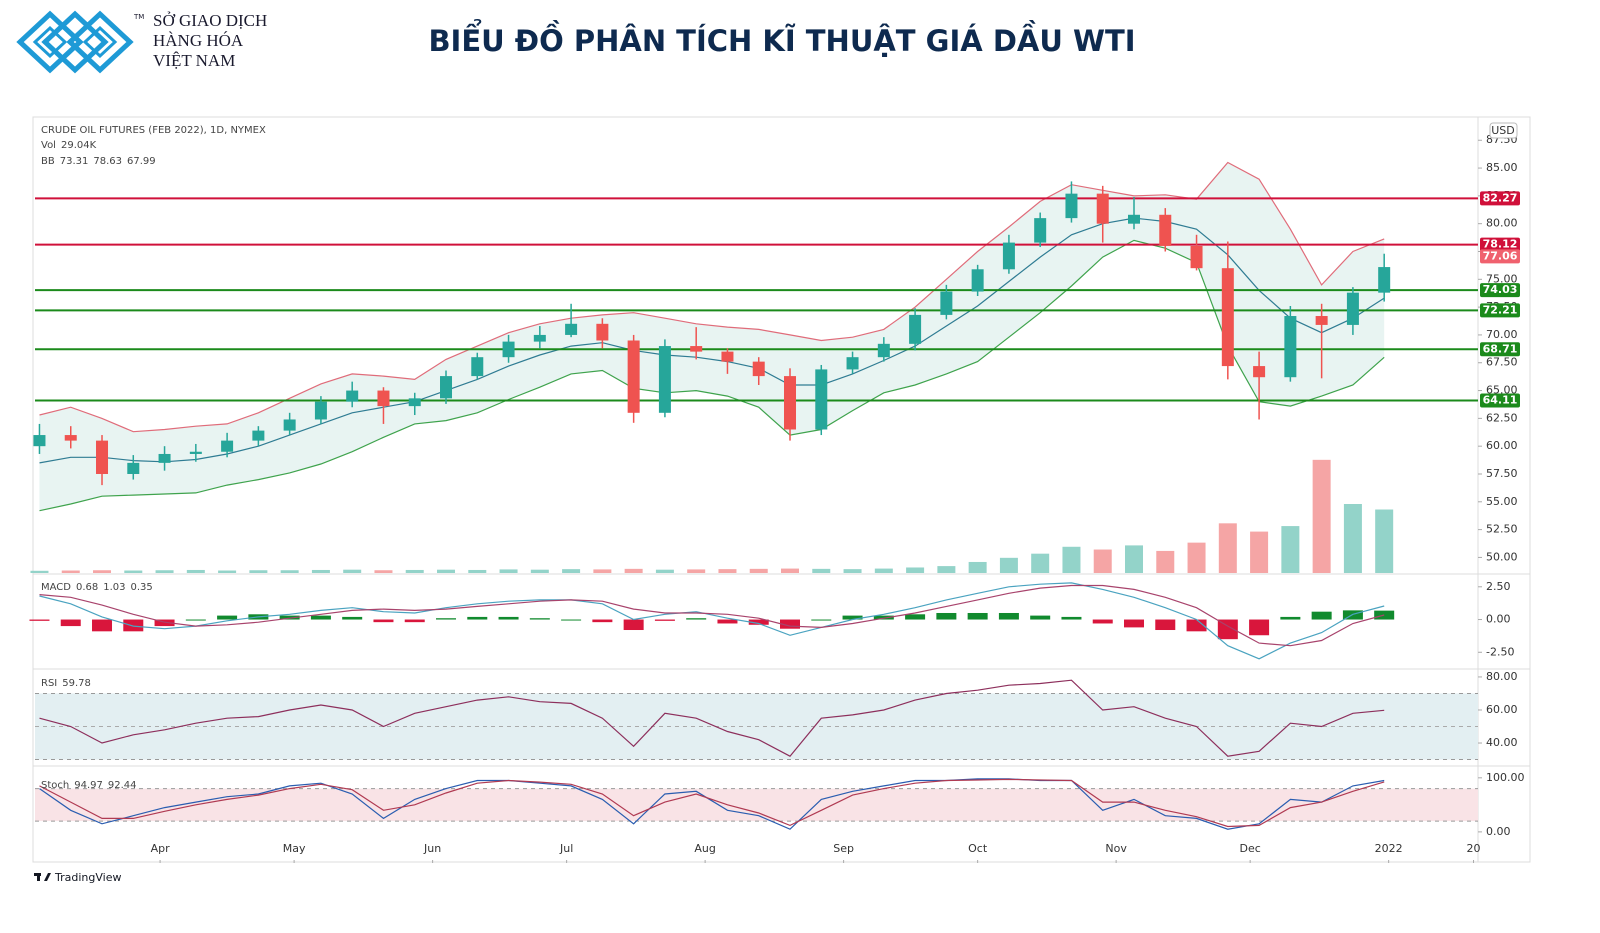 The height and width of the screenshot is (933, 1600). What do you see at coordinates (843, 848) in the screenshot?
I see `x-tick-label: Sep` at bounding box center [843, 848].